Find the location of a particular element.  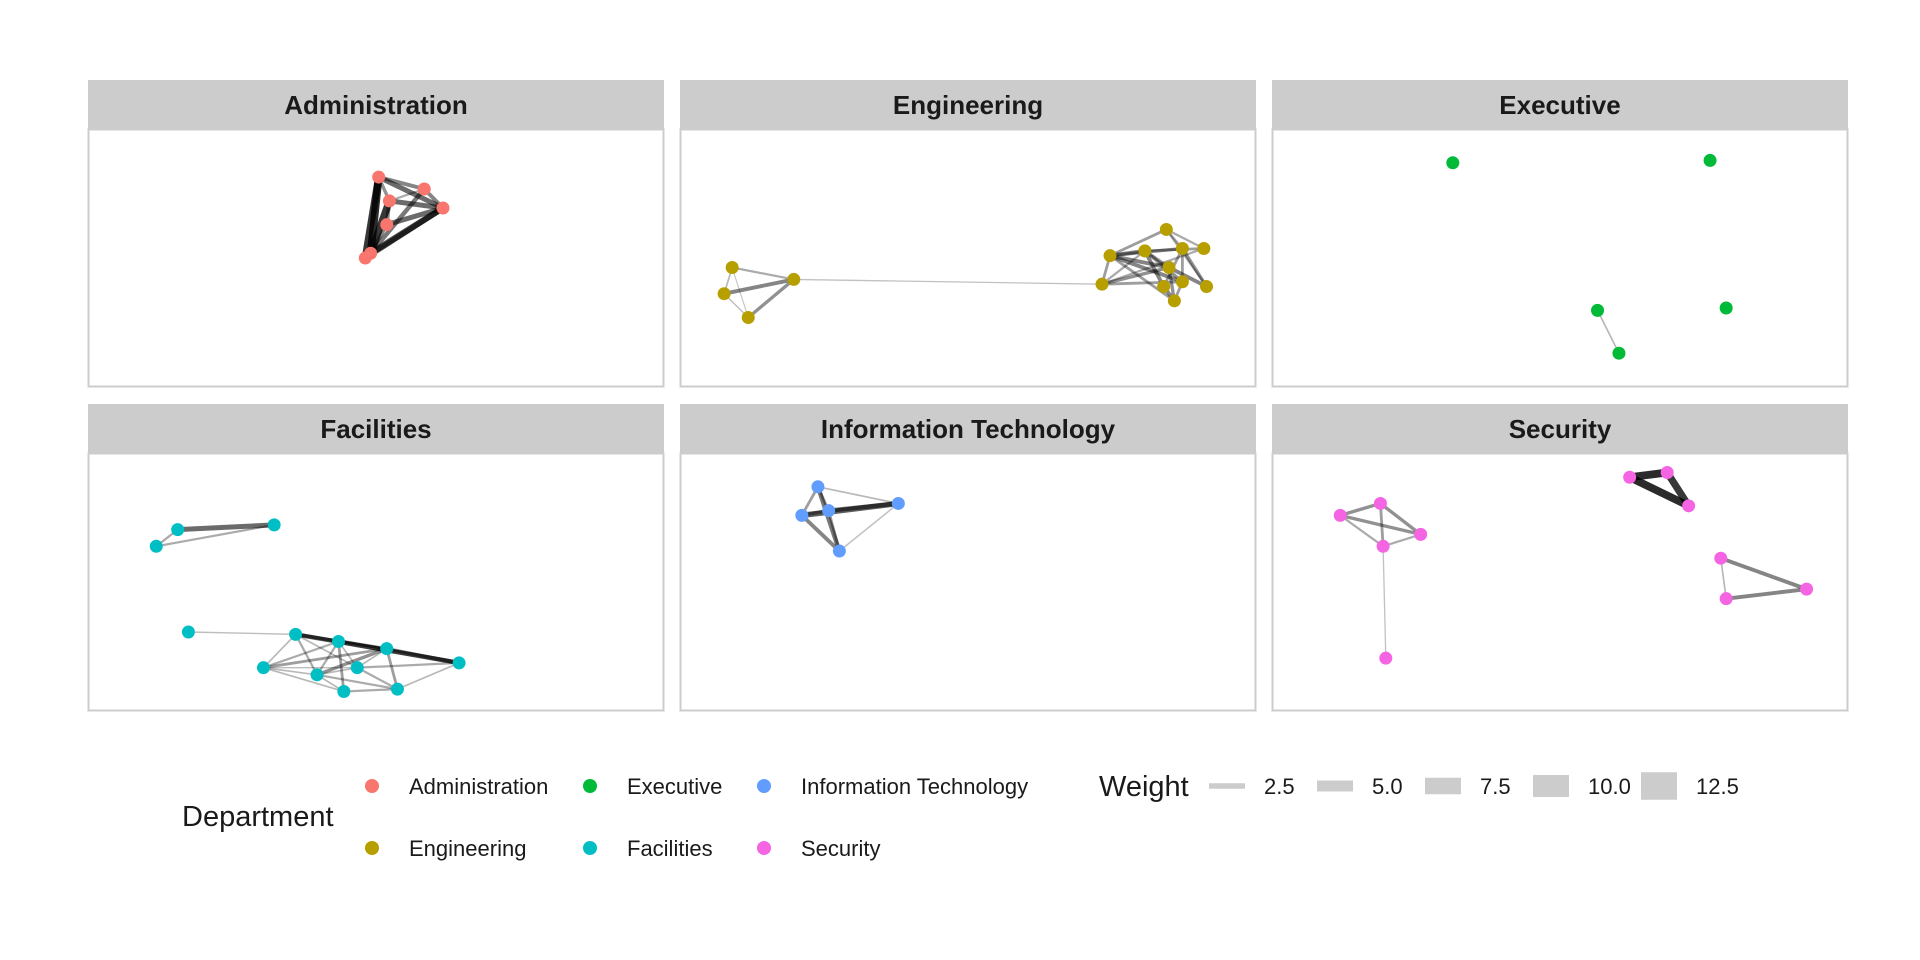

facet-title: Information Technology is located at coordinates (968, 429).